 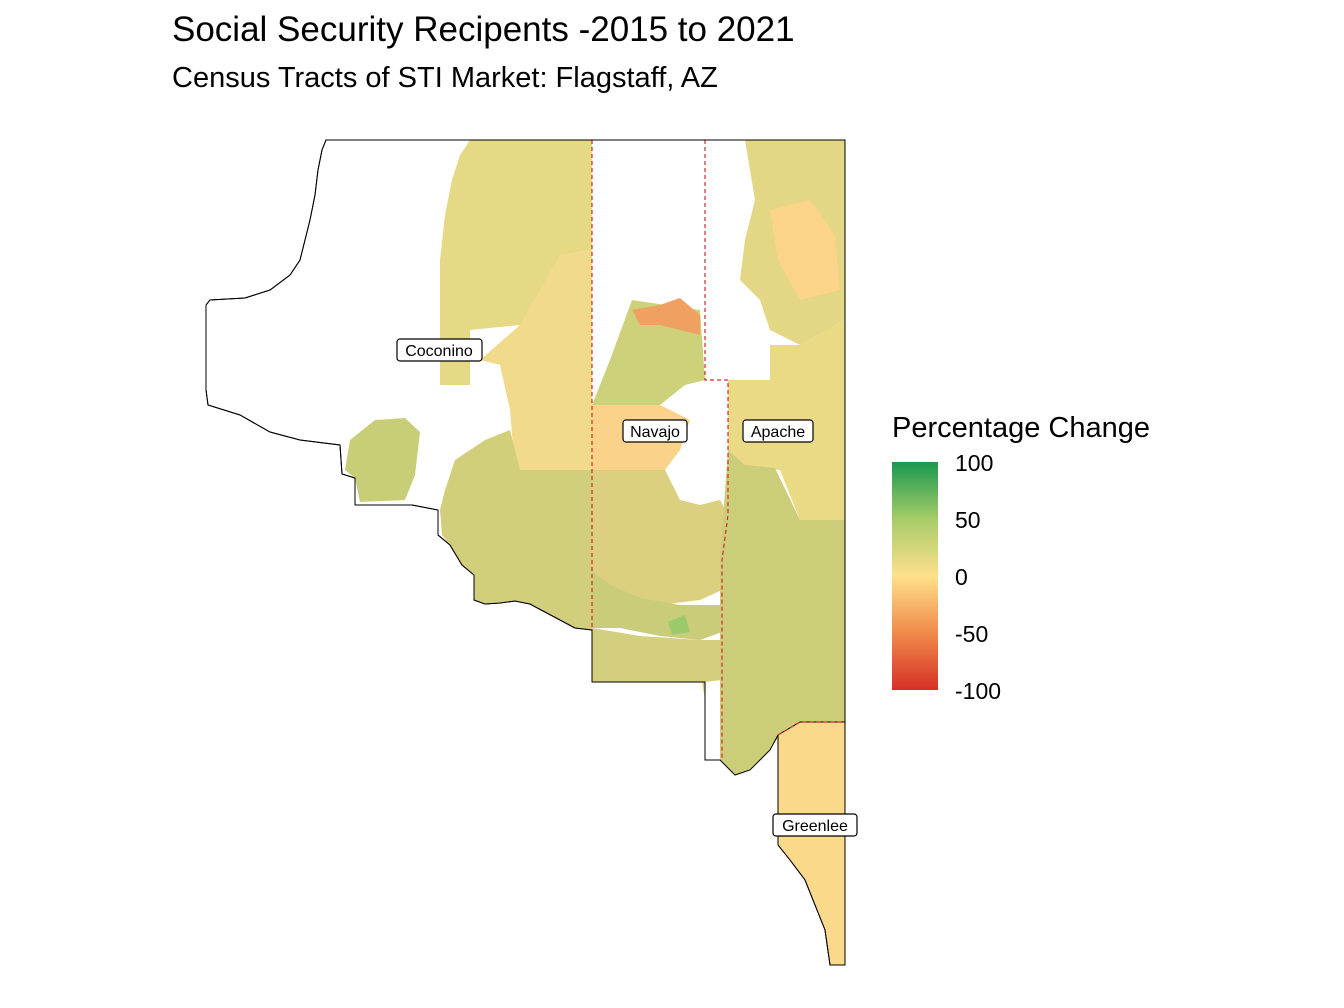 What do you see at coordinates (382, 460) in the screenshot?
I see `tract-coconino-west-island` at bounding box center [382, 460].